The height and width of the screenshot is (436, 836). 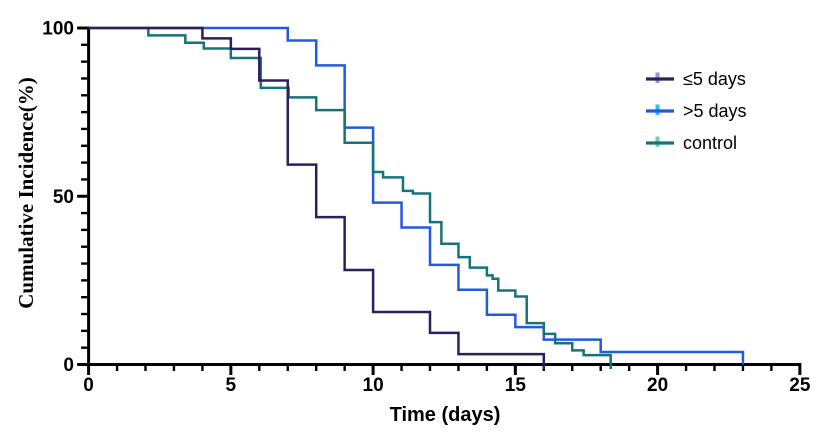 I want to click on legend-swatches, so click(x=660, y=109).